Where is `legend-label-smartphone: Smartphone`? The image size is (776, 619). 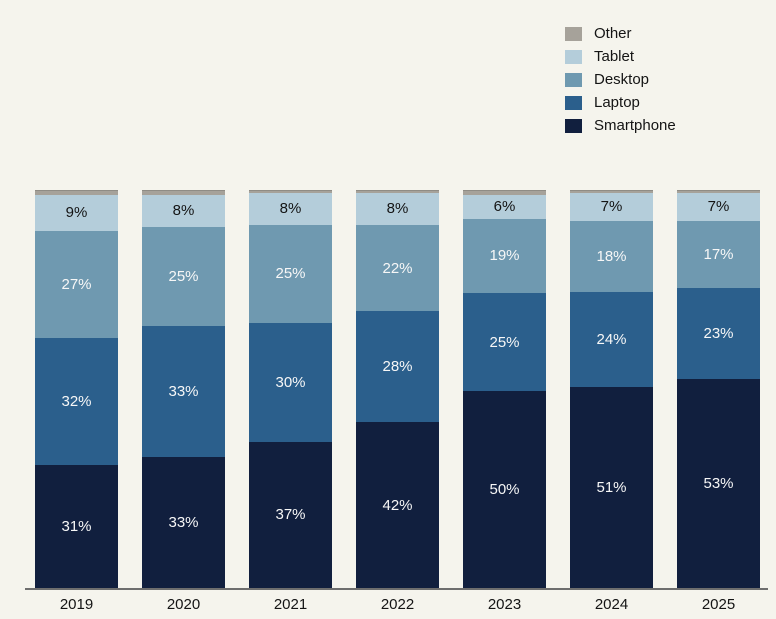 legend-label-smartphone: Smartphone is located at coordinates (635, 125).